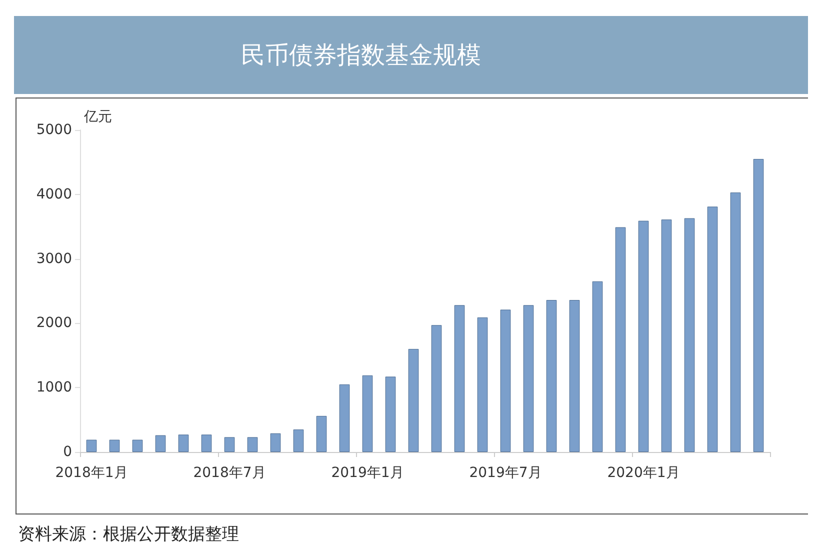  What do you see at coordinates (505, 473) in the screenshot?
I see `x-tick-label: 2019年7月` at bounding box center [505, 473].